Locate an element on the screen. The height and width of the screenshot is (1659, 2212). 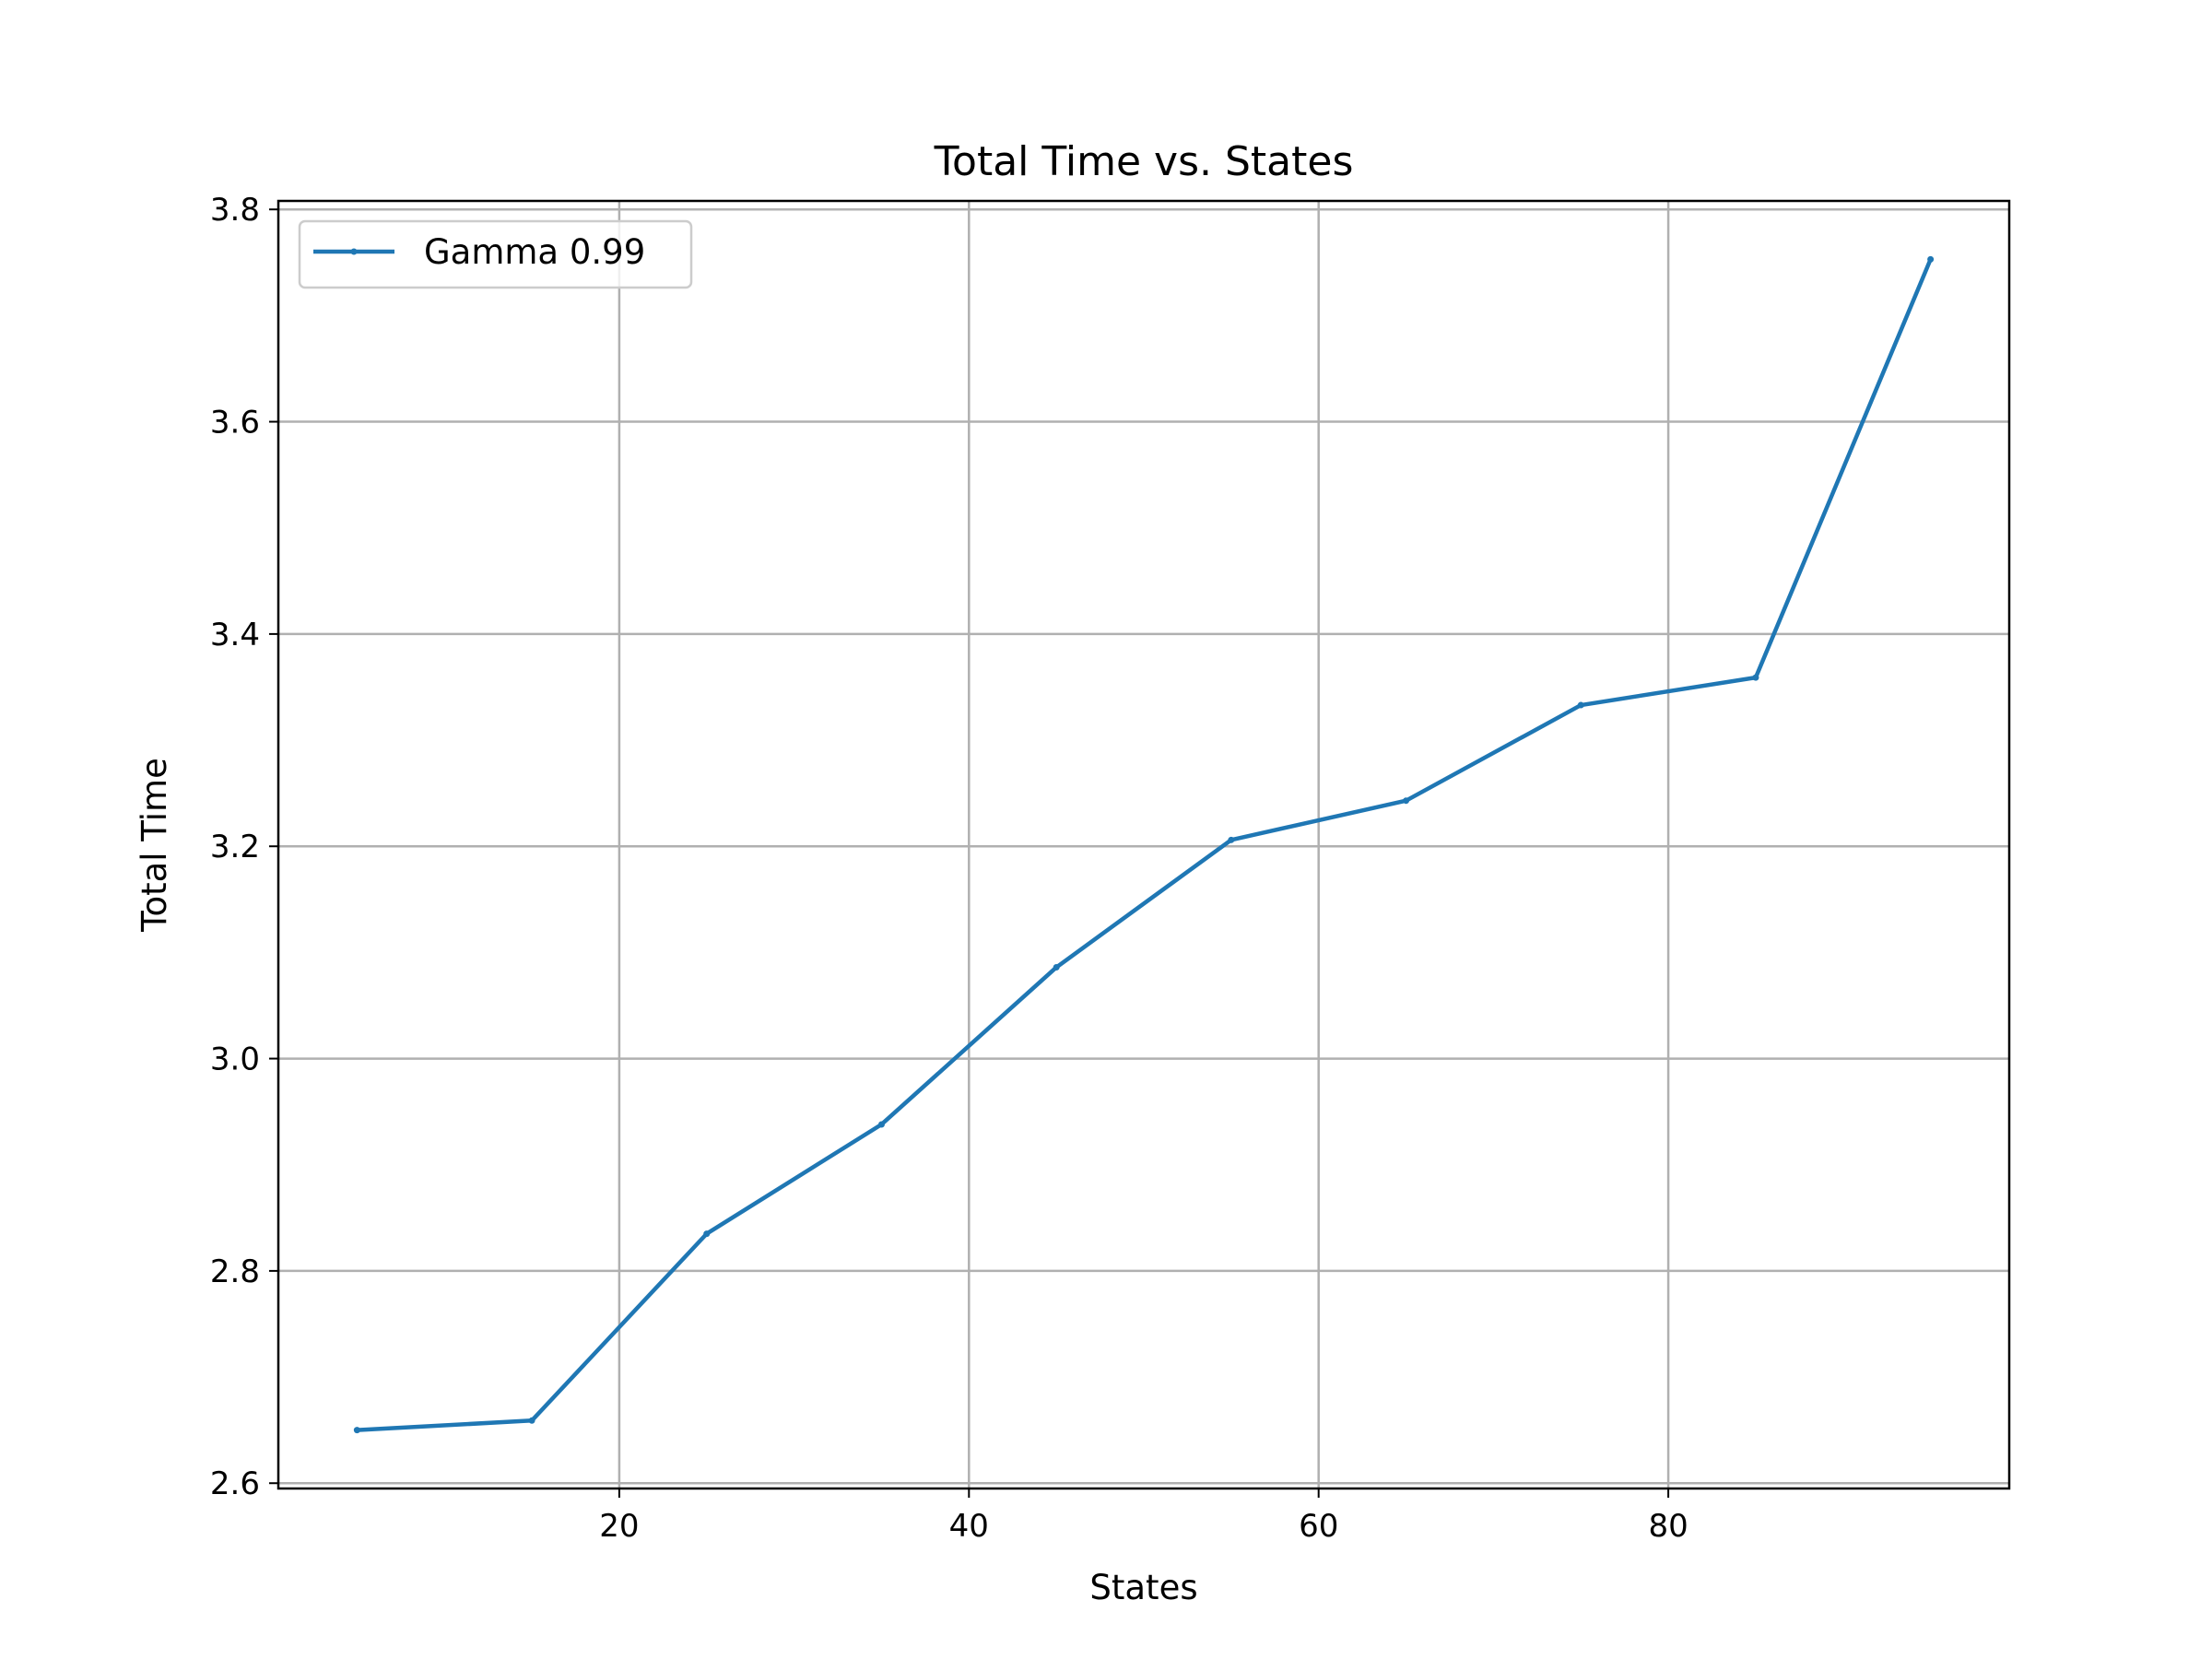
y-axis-label: Total Time is located at coordinates (154, 845).